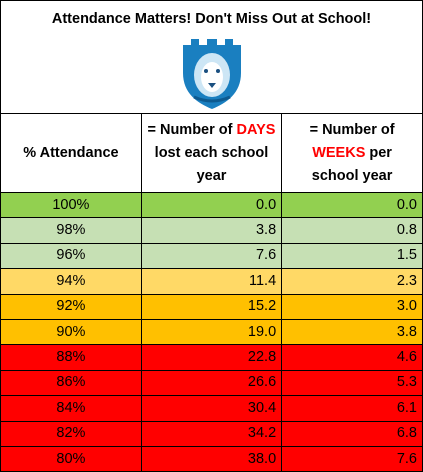 This screenshot has width=423, height=472. I want to click on data-cell: 6.1, so click(351, 408).